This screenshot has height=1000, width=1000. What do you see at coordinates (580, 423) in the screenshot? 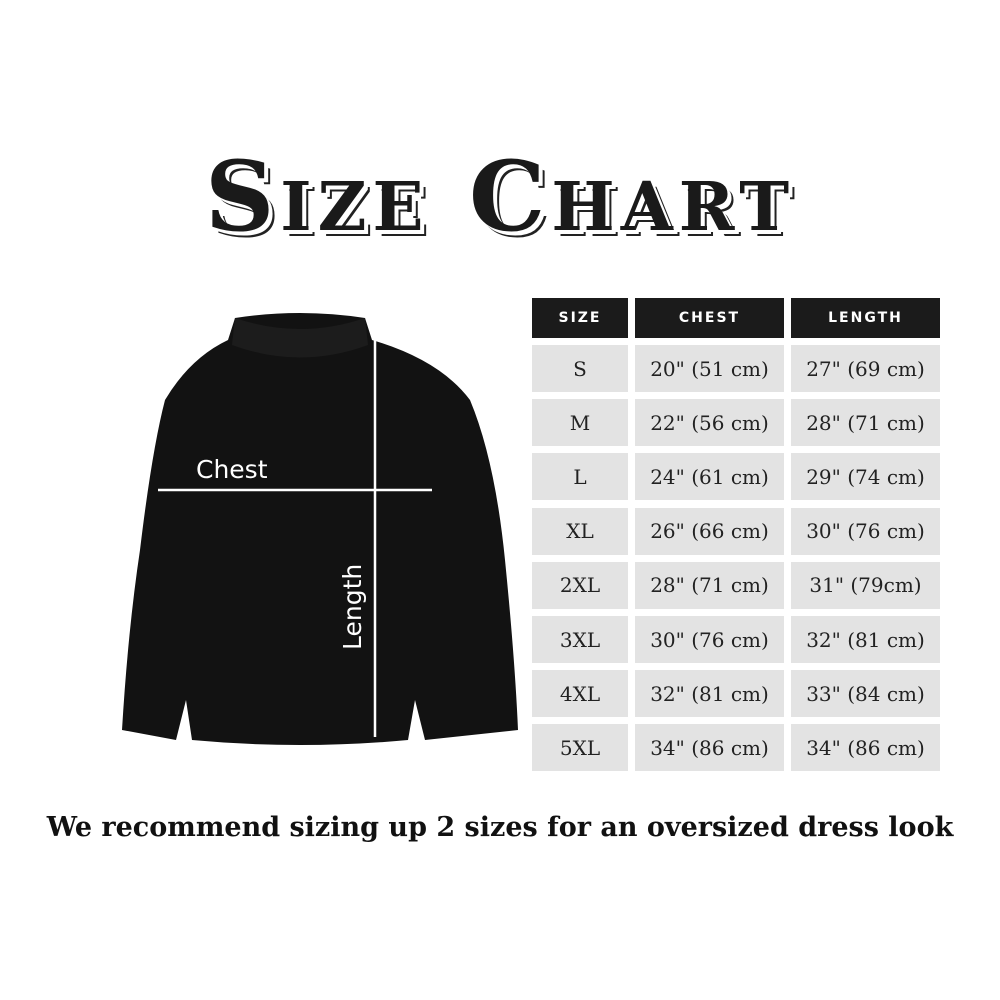
I see `size-cell: M` at bounding box center [580, 423].